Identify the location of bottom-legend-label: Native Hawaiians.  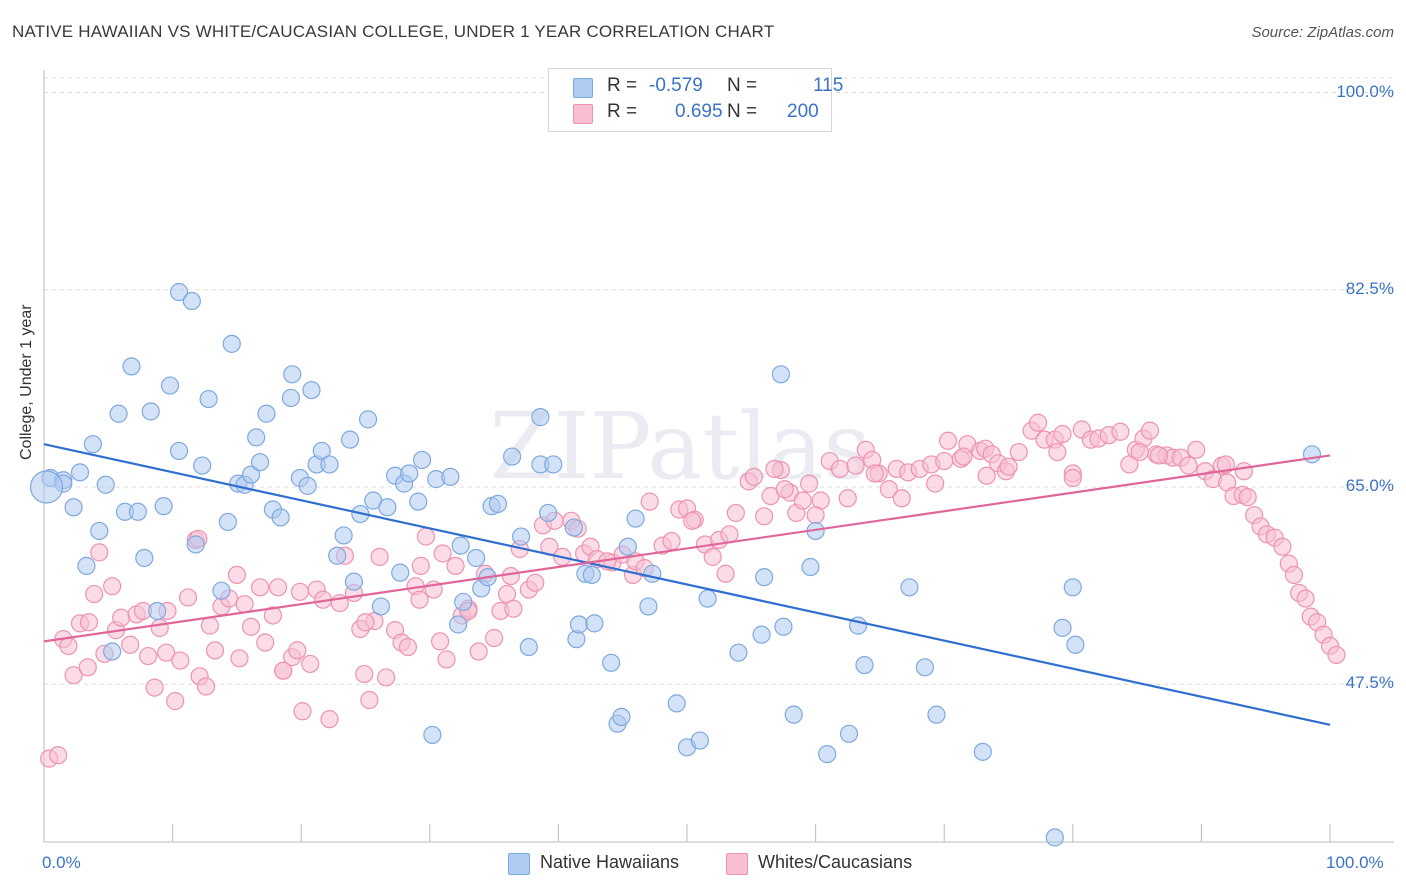
(610, 862).